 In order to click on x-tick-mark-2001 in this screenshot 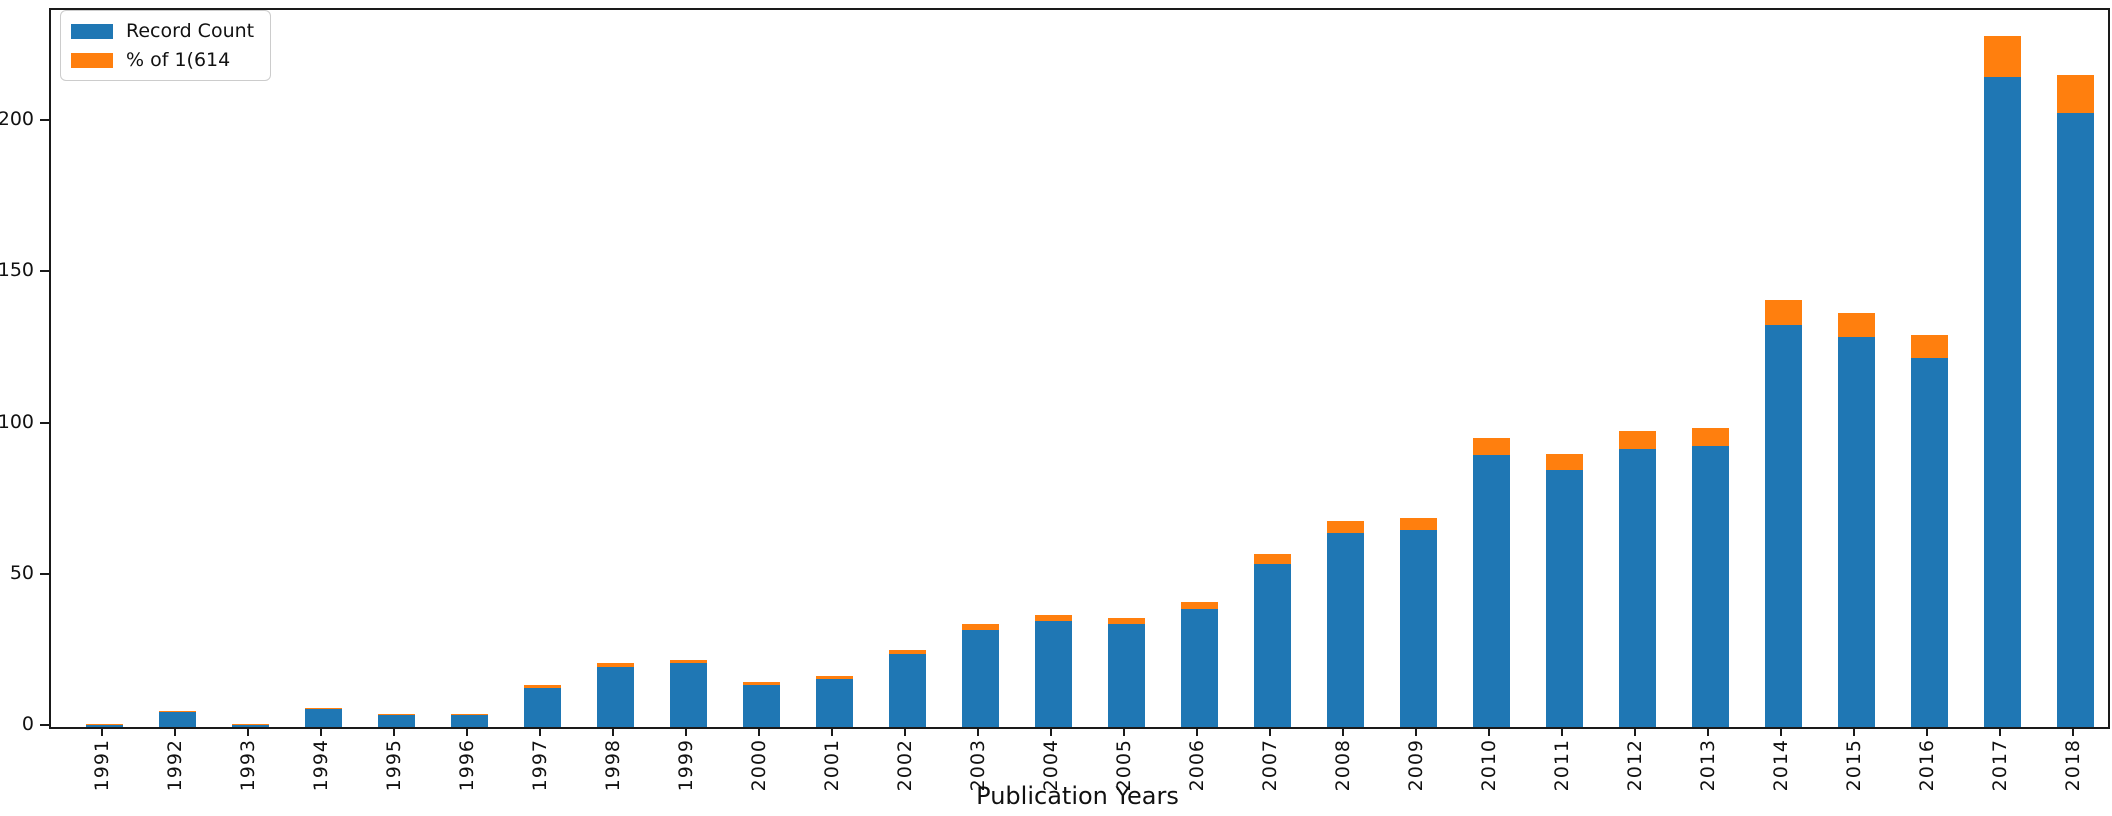, I will do `click(832, 731)`.